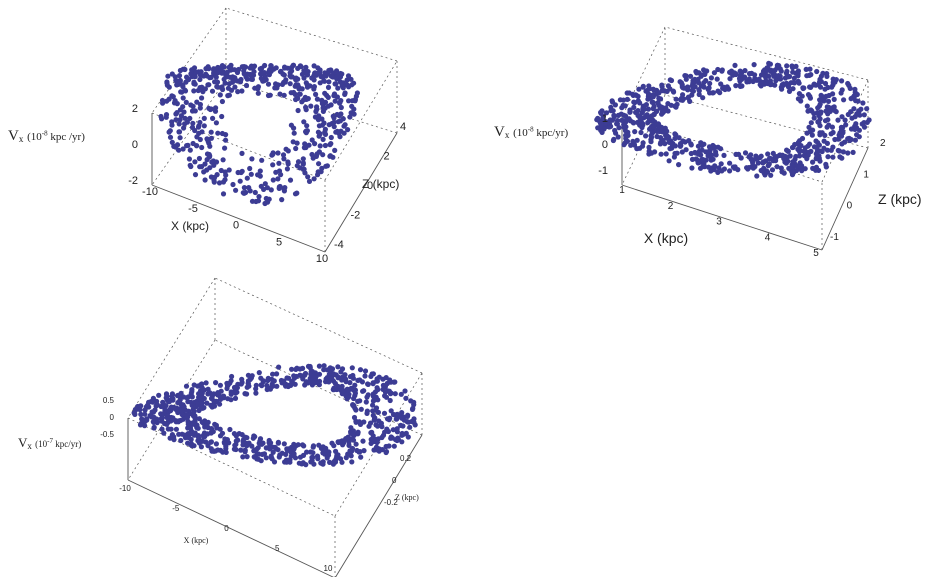 The height and width of the screenshot is (577, 928). I want to click on data-points, so click(274, 415).